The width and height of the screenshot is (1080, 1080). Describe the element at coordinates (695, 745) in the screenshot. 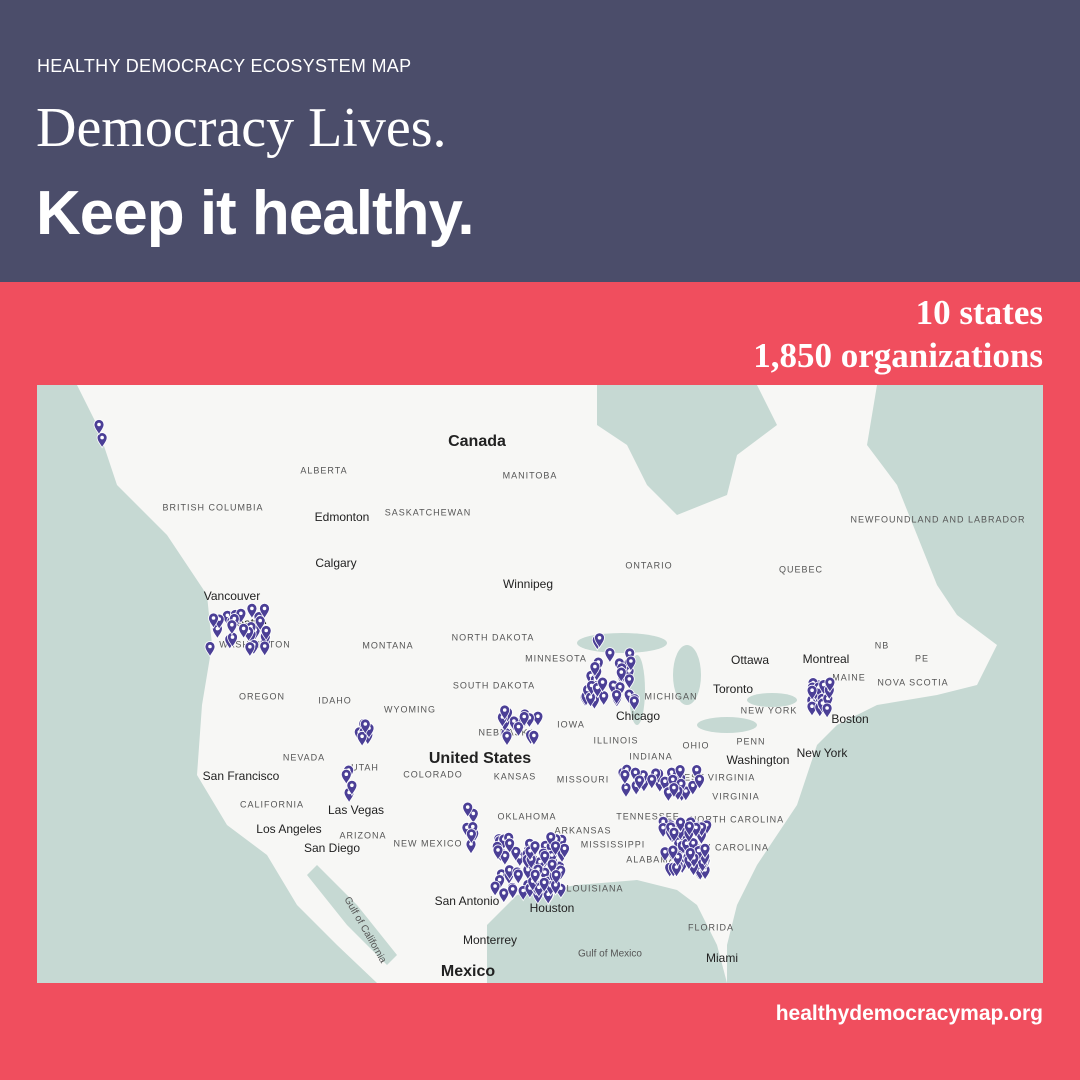

I see `map-label: OHIO` at that location.